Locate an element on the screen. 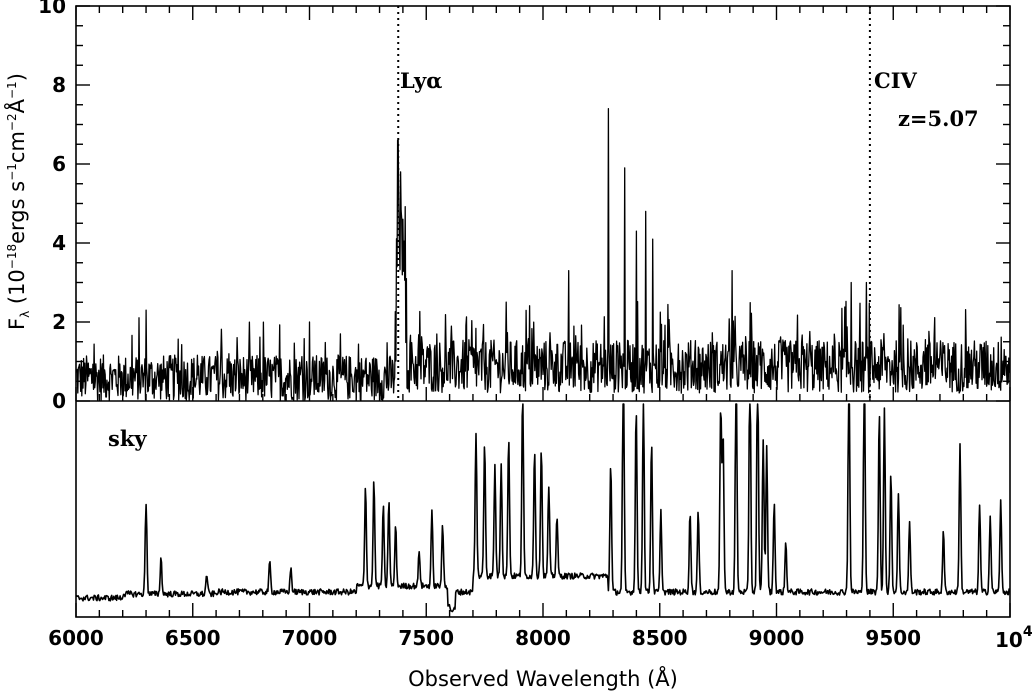 The height and width of the screenshot is (694, 1036). x-tick-labels: 6000 6500 7000 7500 8000 8500 9000 9500 is located at coordinates (484, 638).